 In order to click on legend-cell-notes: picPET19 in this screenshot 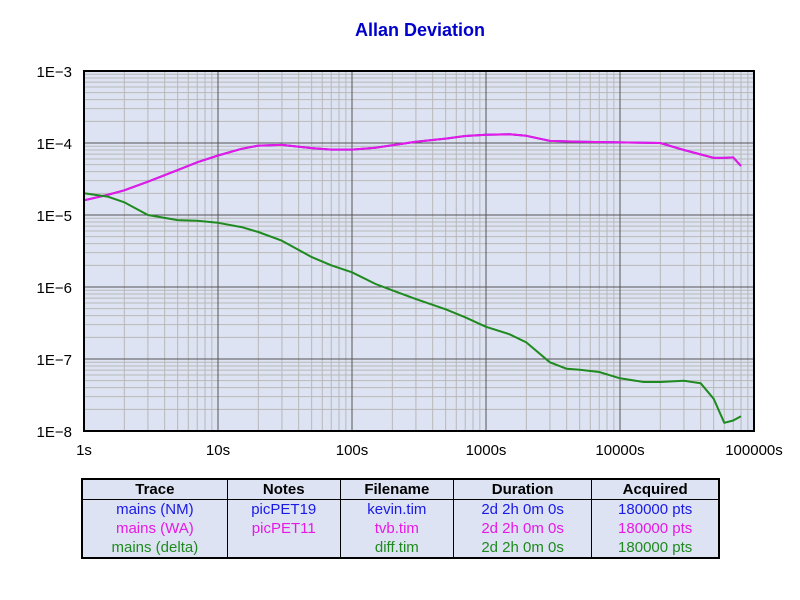, I will do `click(283, 509)`.